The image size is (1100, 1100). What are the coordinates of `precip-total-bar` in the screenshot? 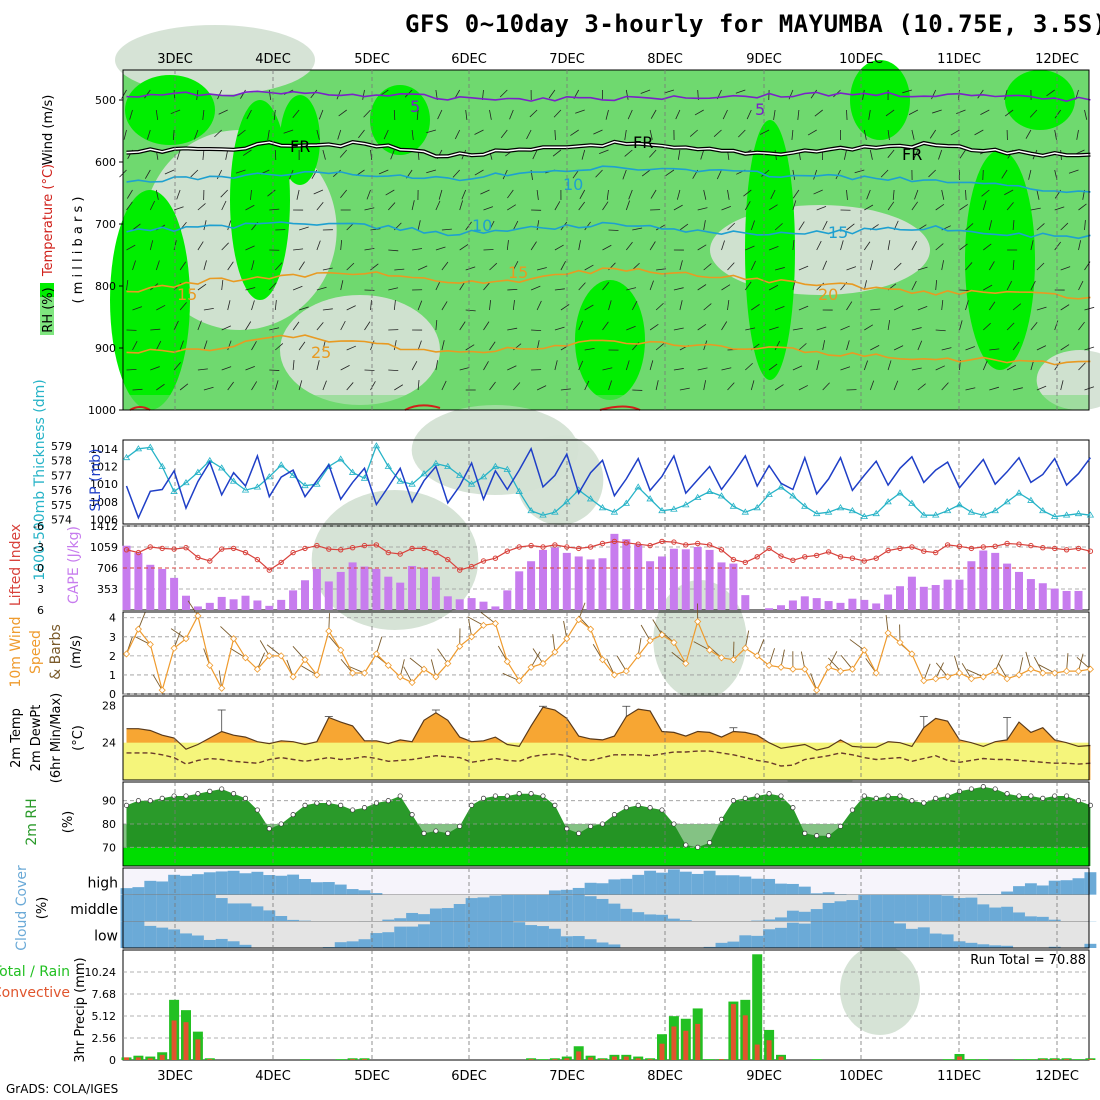 It's located at (1030, 1059).